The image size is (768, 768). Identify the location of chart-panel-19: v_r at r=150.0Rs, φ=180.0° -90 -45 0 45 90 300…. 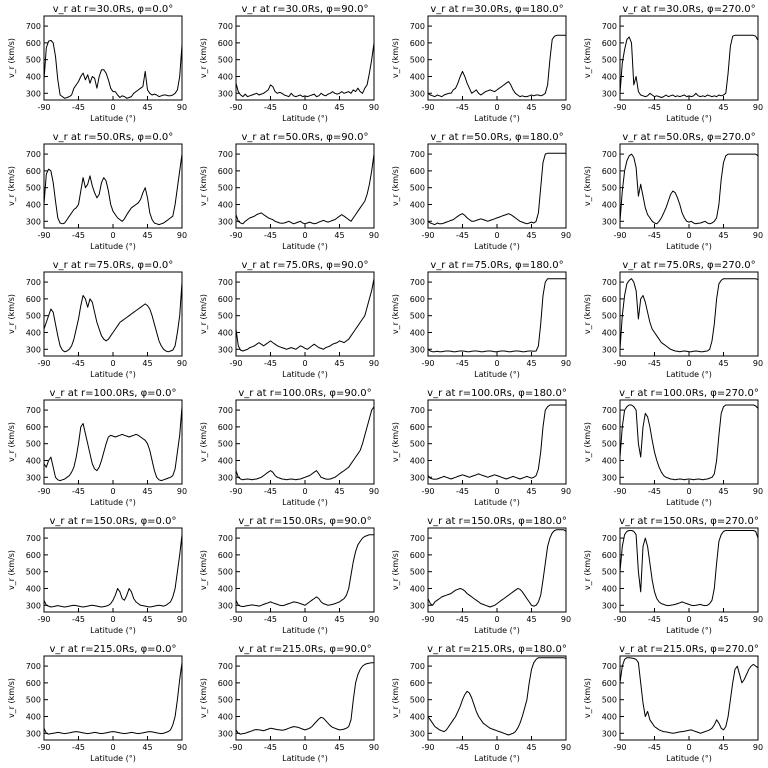
(481, 575).